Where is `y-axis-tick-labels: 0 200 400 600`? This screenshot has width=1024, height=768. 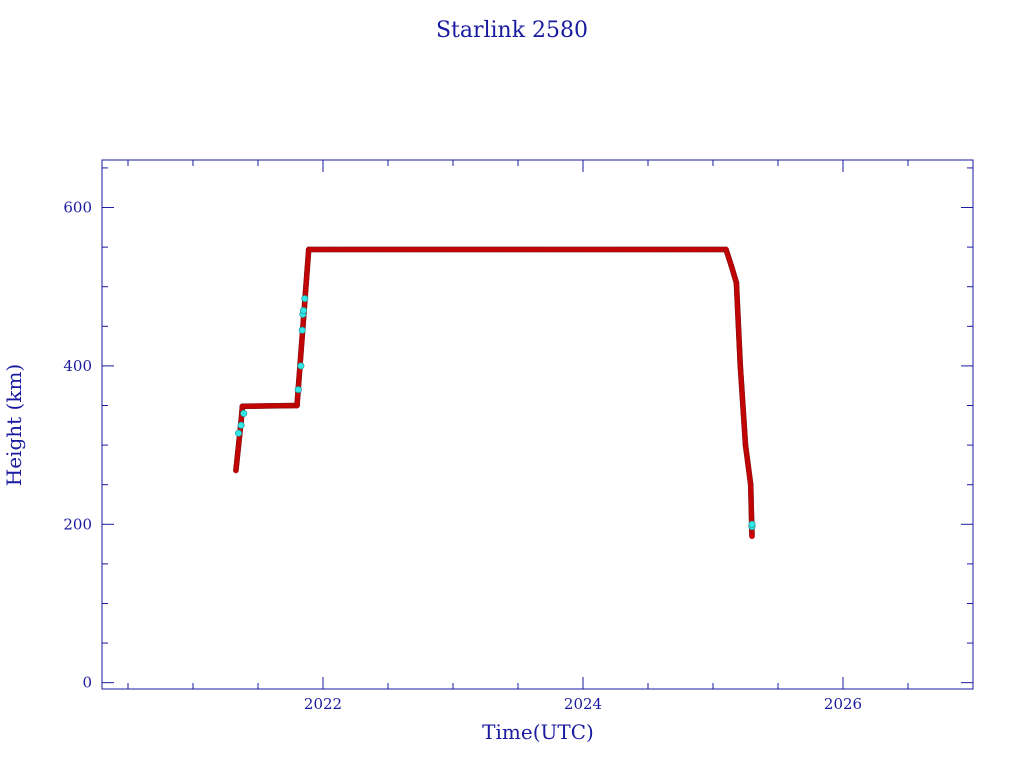
y-axis-tick-labels: 0 200 400 600 is located at coordinates (77, 445).